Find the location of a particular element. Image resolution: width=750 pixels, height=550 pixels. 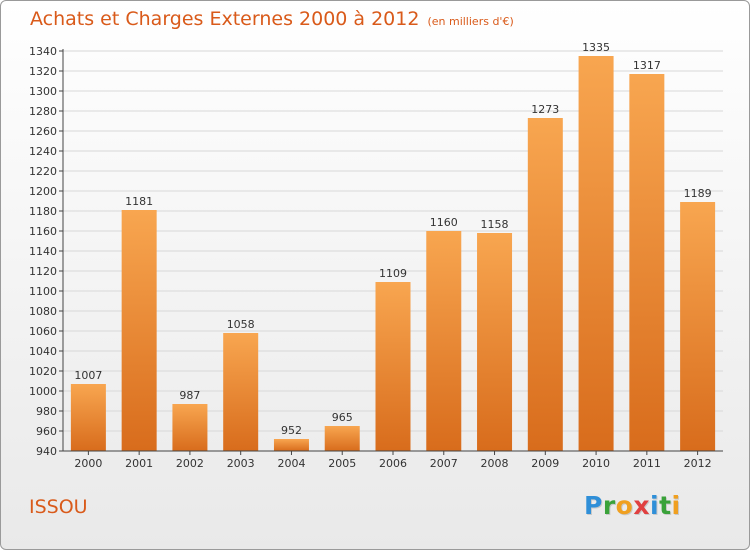

bar-2008 is located at coordinates (495, 342).